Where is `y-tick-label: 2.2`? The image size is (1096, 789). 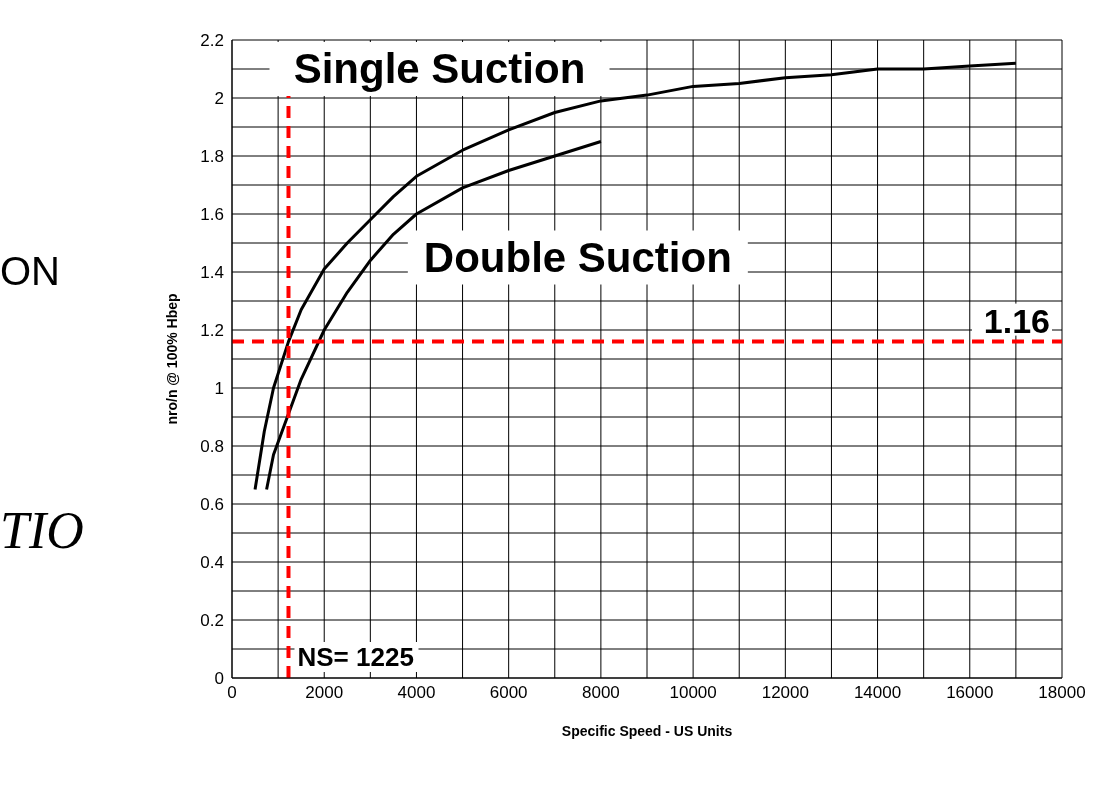 y-tick-label: 2.2 is located at coordinates (212, 41).